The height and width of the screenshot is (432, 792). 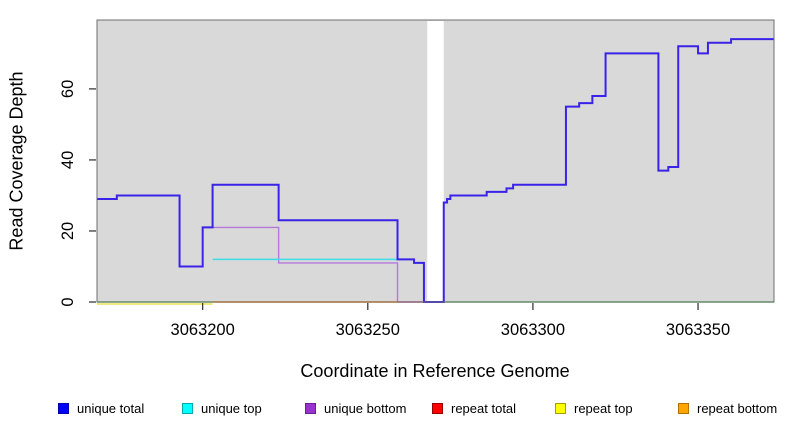 I want to click on x-tick-label: 3063350, so click(x=698, y=330).